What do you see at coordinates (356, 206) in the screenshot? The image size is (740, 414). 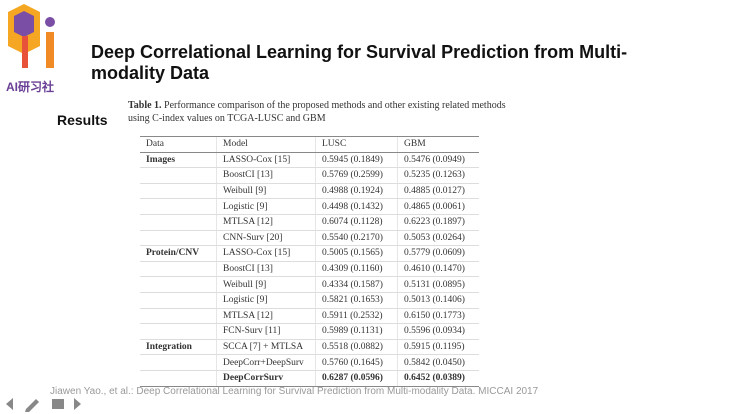 I see `table-cell: 0.4498 (0.1432)` at bounding box center [356, 206].